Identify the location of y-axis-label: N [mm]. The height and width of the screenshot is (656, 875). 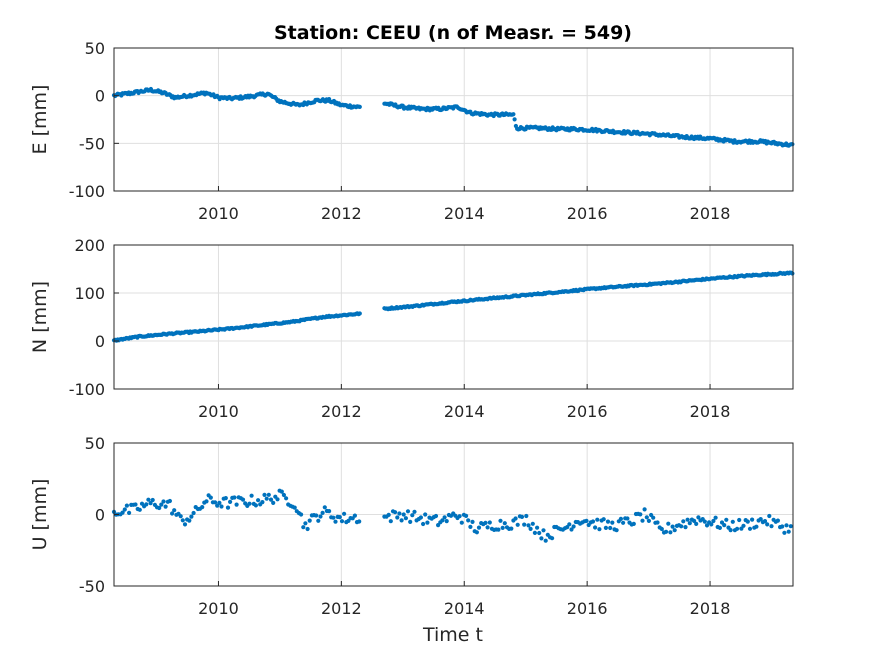
(40, 317).